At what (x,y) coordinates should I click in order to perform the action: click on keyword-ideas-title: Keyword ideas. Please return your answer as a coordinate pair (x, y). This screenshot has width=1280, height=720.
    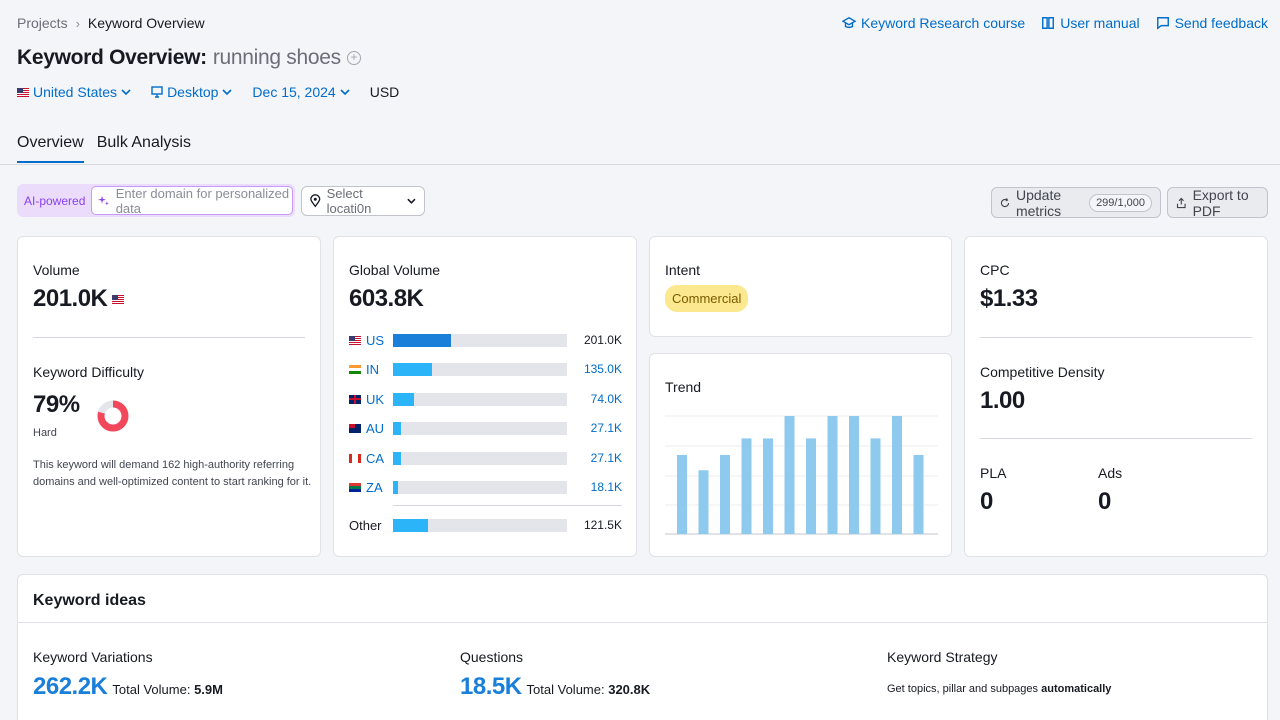
    Looking at the image, I should click on (89, 600).